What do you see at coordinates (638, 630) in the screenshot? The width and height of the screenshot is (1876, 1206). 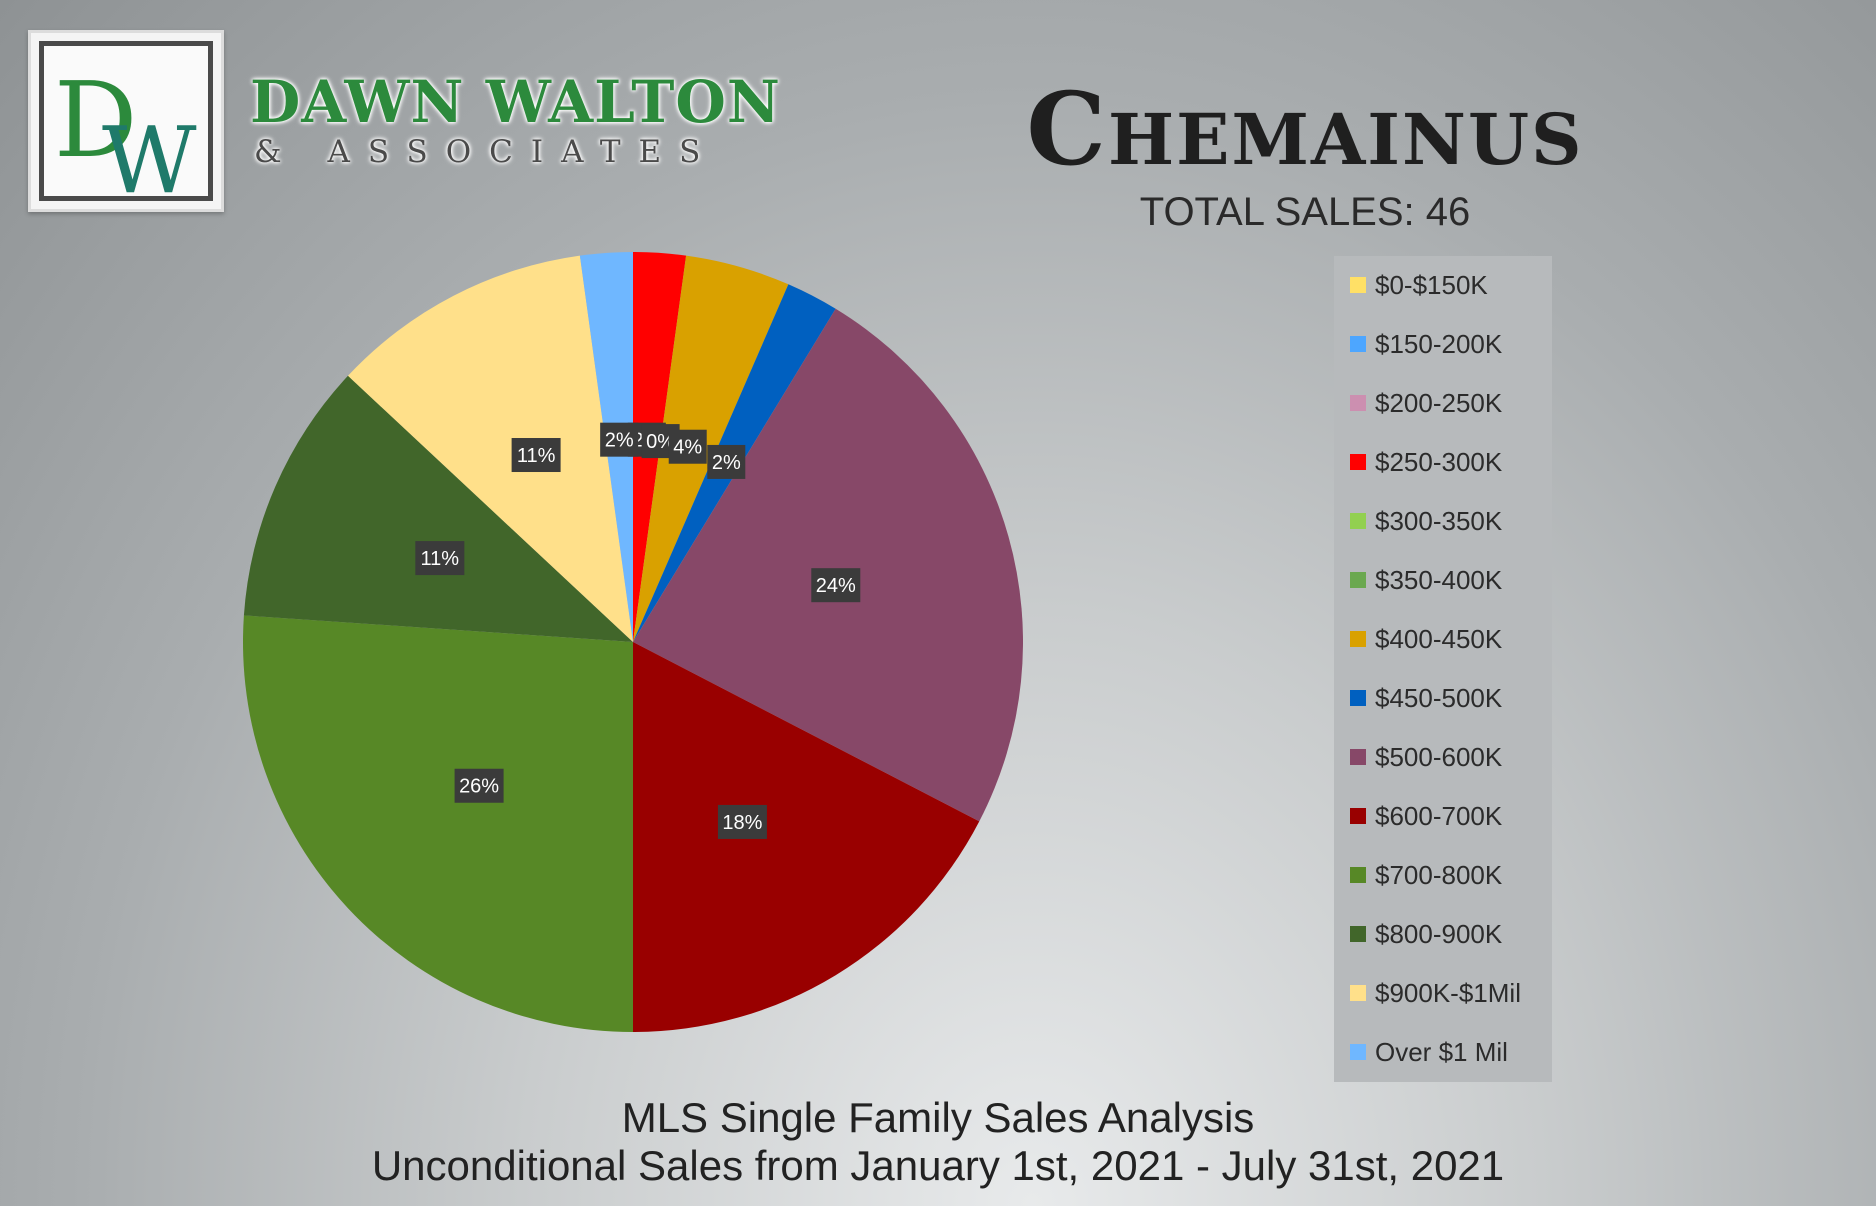 I see `pie-labels: 2%0%4%2%24%18%26%11%11%2%` at bounding box center [638, 630].